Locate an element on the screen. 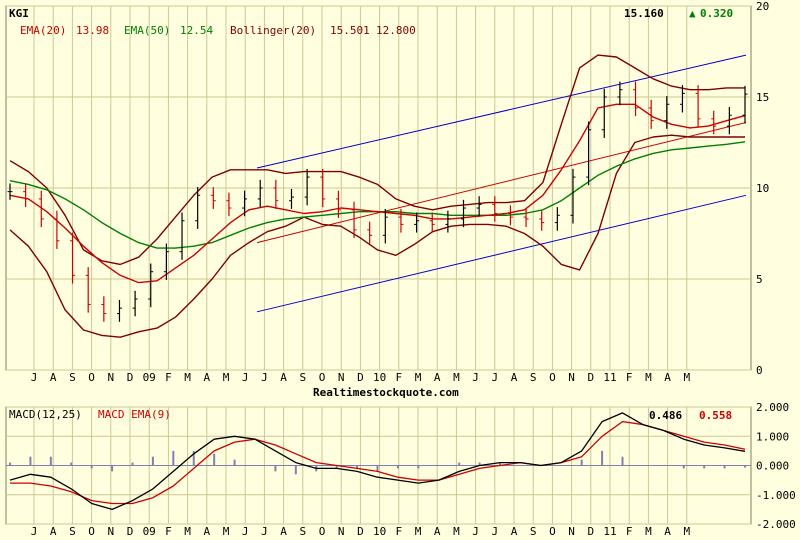 The width and height of the screenshot is (800, 540). macd-y-tick-label: 1.000 is located at coordinates (772, 436).